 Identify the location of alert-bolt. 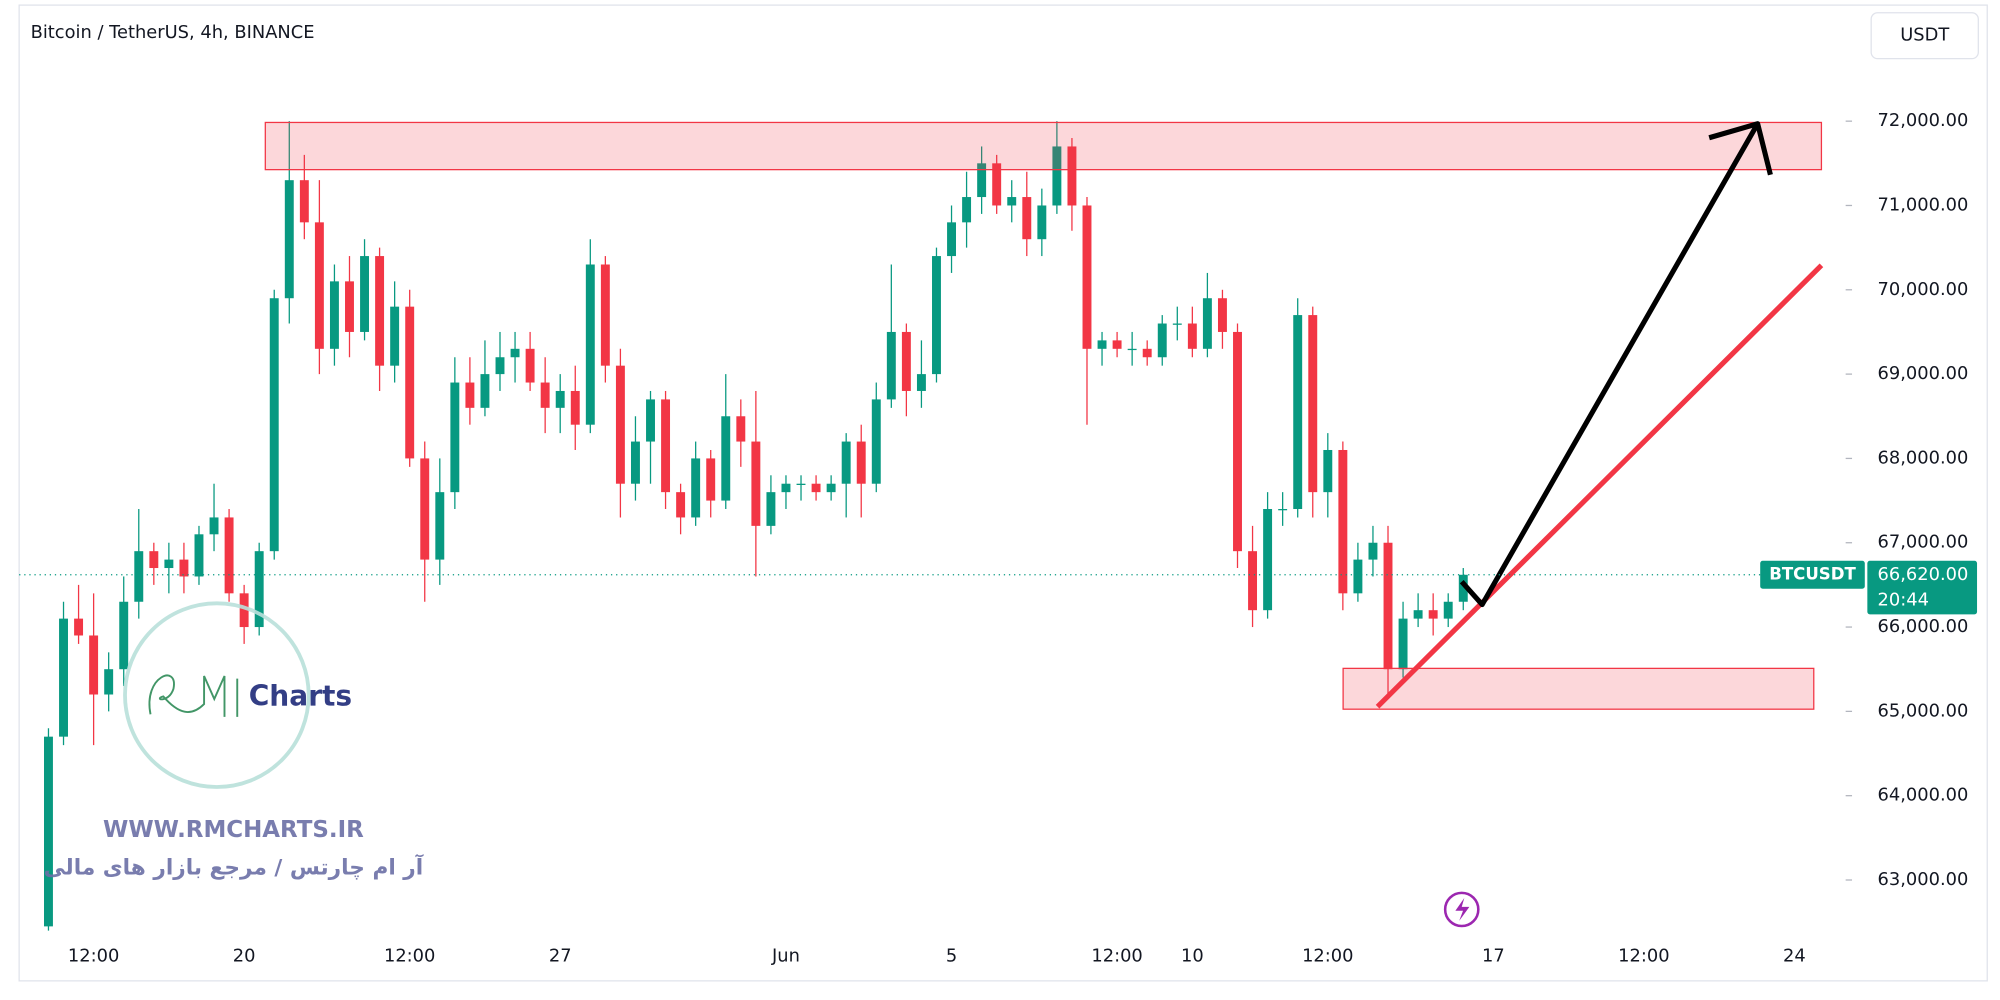
(1462, 909).